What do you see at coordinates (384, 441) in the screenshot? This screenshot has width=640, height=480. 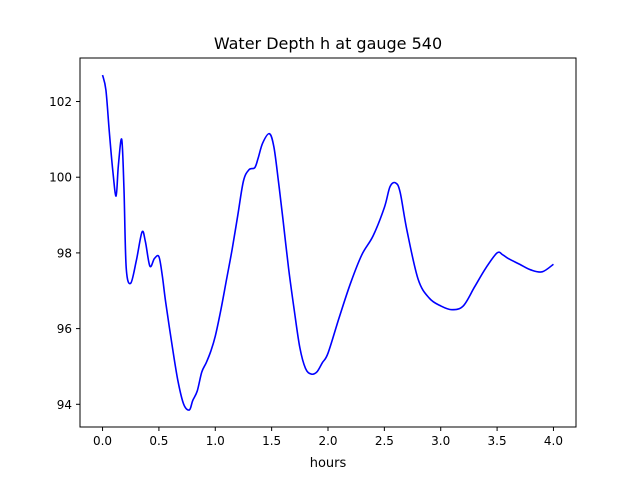 I see `x-tick-label: 2.5` at bounding box center [384, 441].